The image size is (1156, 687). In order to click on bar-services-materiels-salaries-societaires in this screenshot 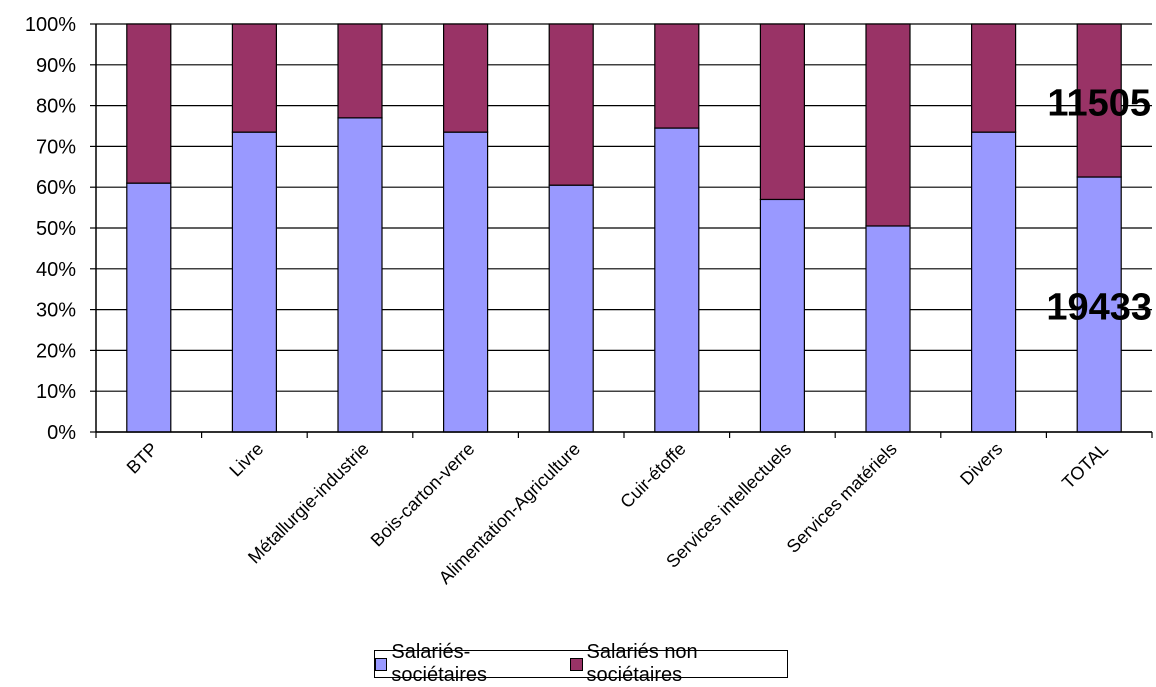, I will do `click(888, 329)`.